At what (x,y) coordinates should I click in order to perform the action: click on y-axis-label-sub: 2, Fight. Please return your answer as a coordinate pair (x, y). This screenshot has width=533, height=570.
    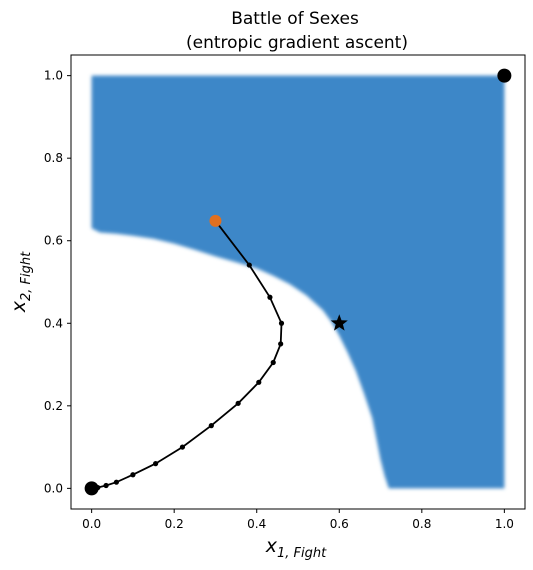
    Looking at the image, I should click on (26, 276).